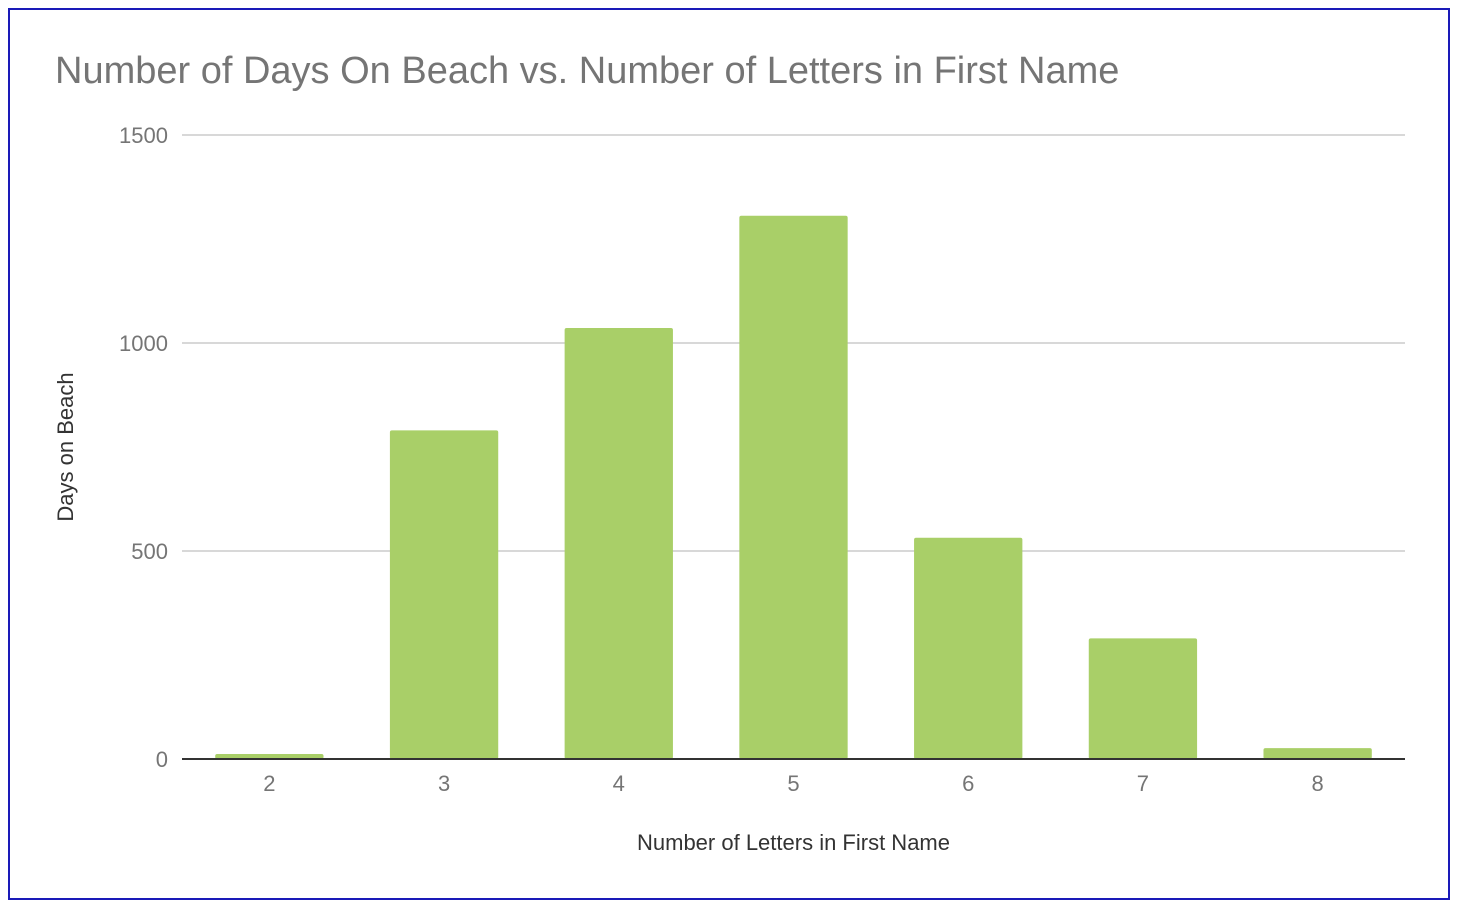  What do you see at coordinates (444, 783) in the screenshot?
I see `x-tick-label: 3` at bounding box center [444, 783].